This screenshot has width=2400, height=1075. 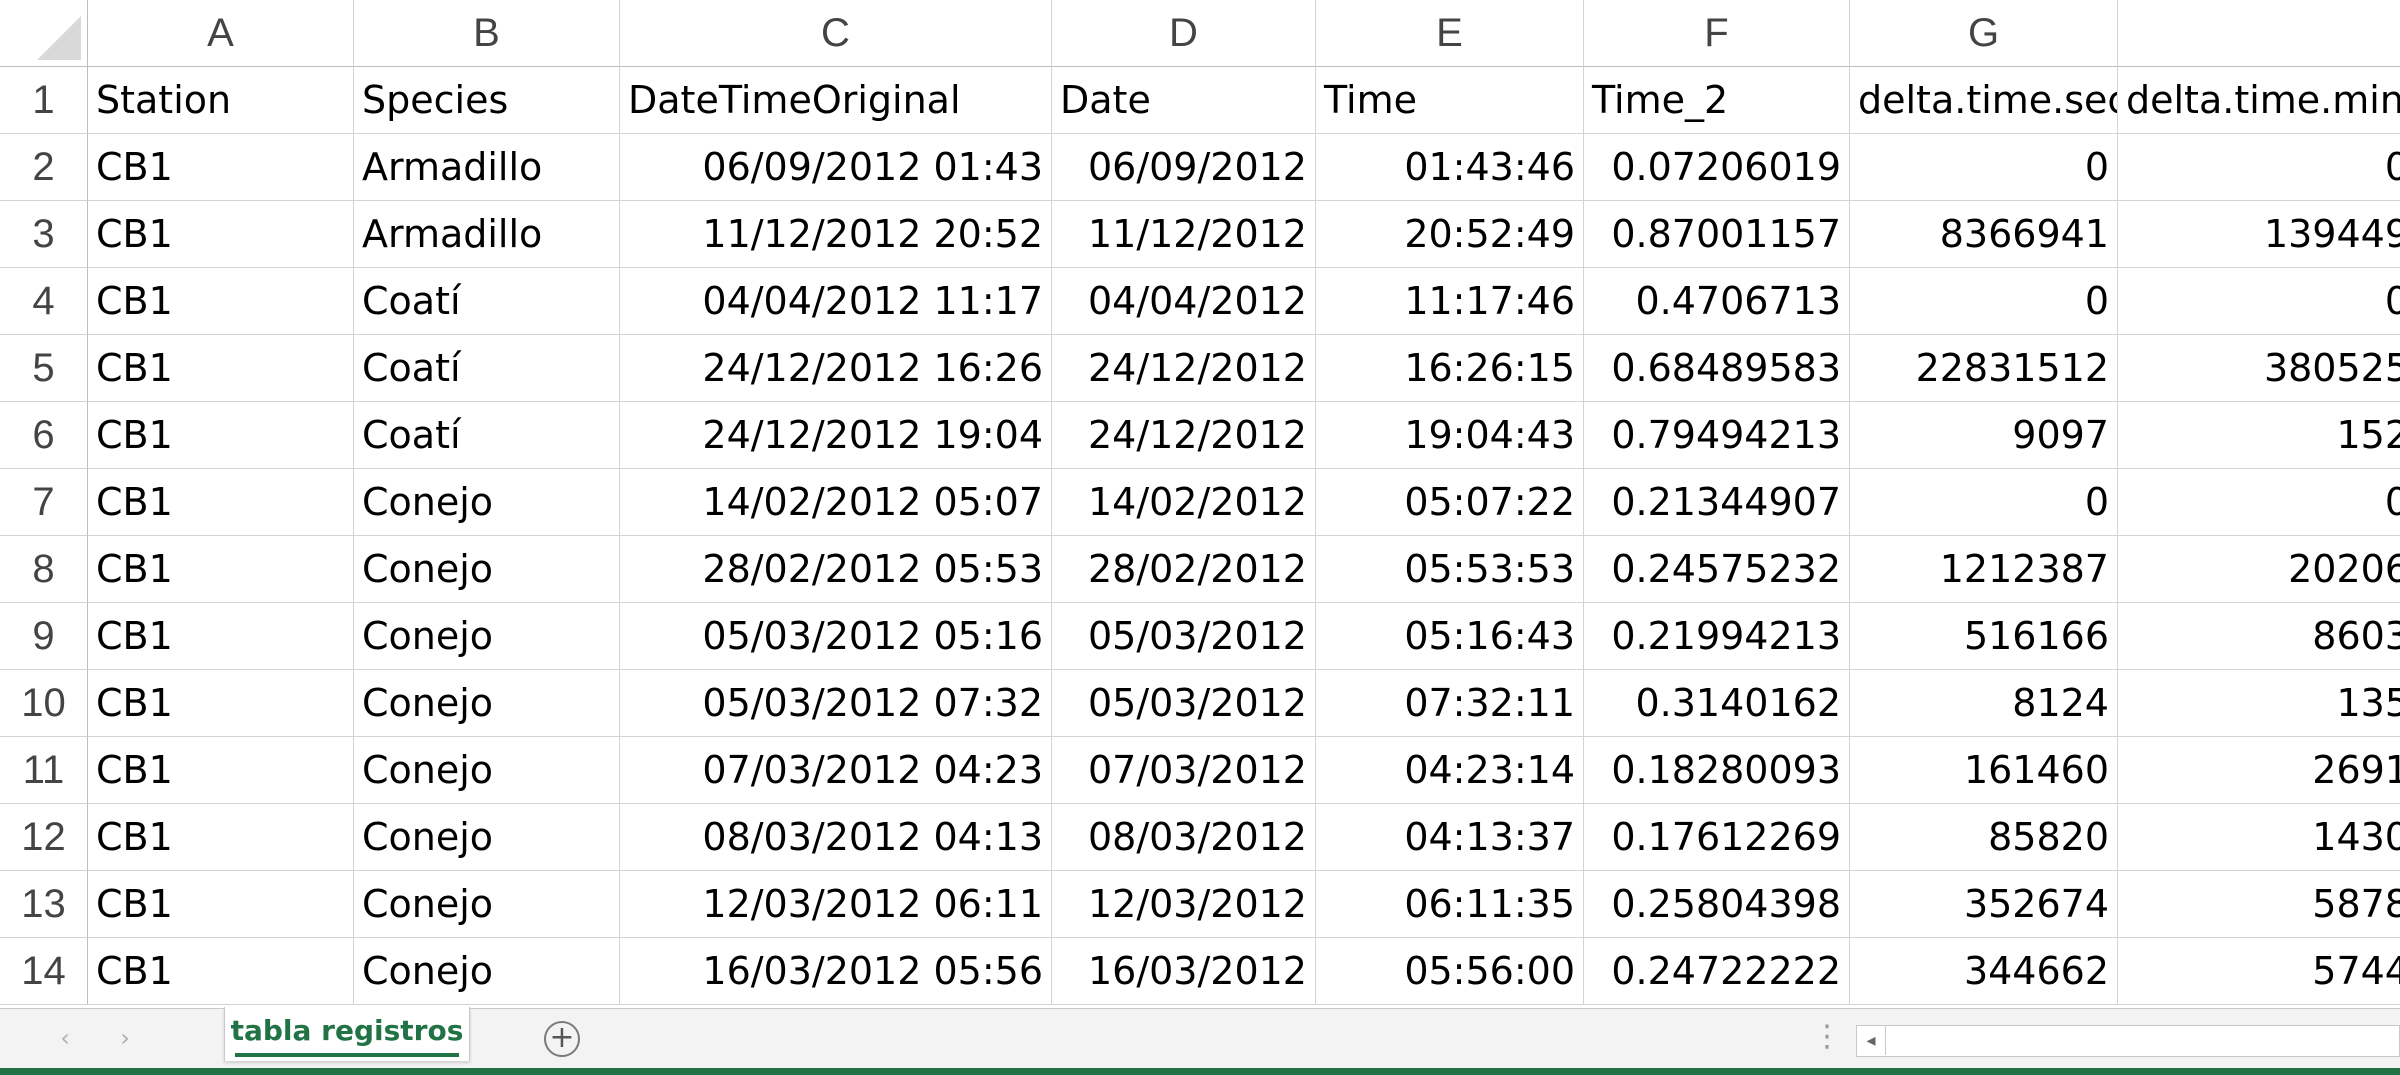 I want to click on row-number: 2, so click(x=44, y=167).